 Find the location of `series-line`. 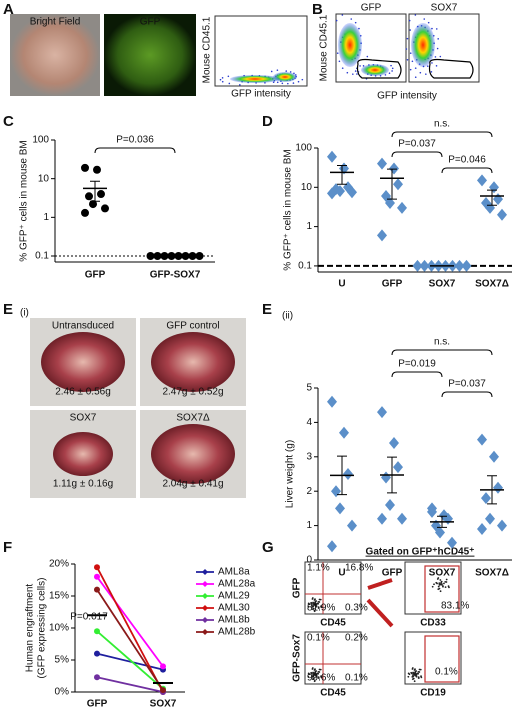

series-line is located at coordinates (130, 661).